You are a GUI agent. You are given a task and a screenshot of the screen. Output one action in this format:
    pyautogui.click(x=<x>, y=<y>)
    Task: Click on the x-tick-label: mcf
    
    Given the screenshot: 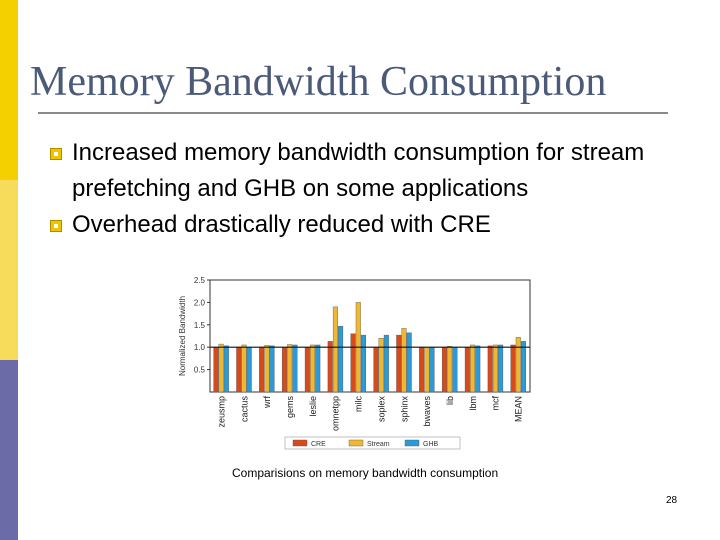 What is the action you would take?
    pyautogui.click(x=496, y=403)
    